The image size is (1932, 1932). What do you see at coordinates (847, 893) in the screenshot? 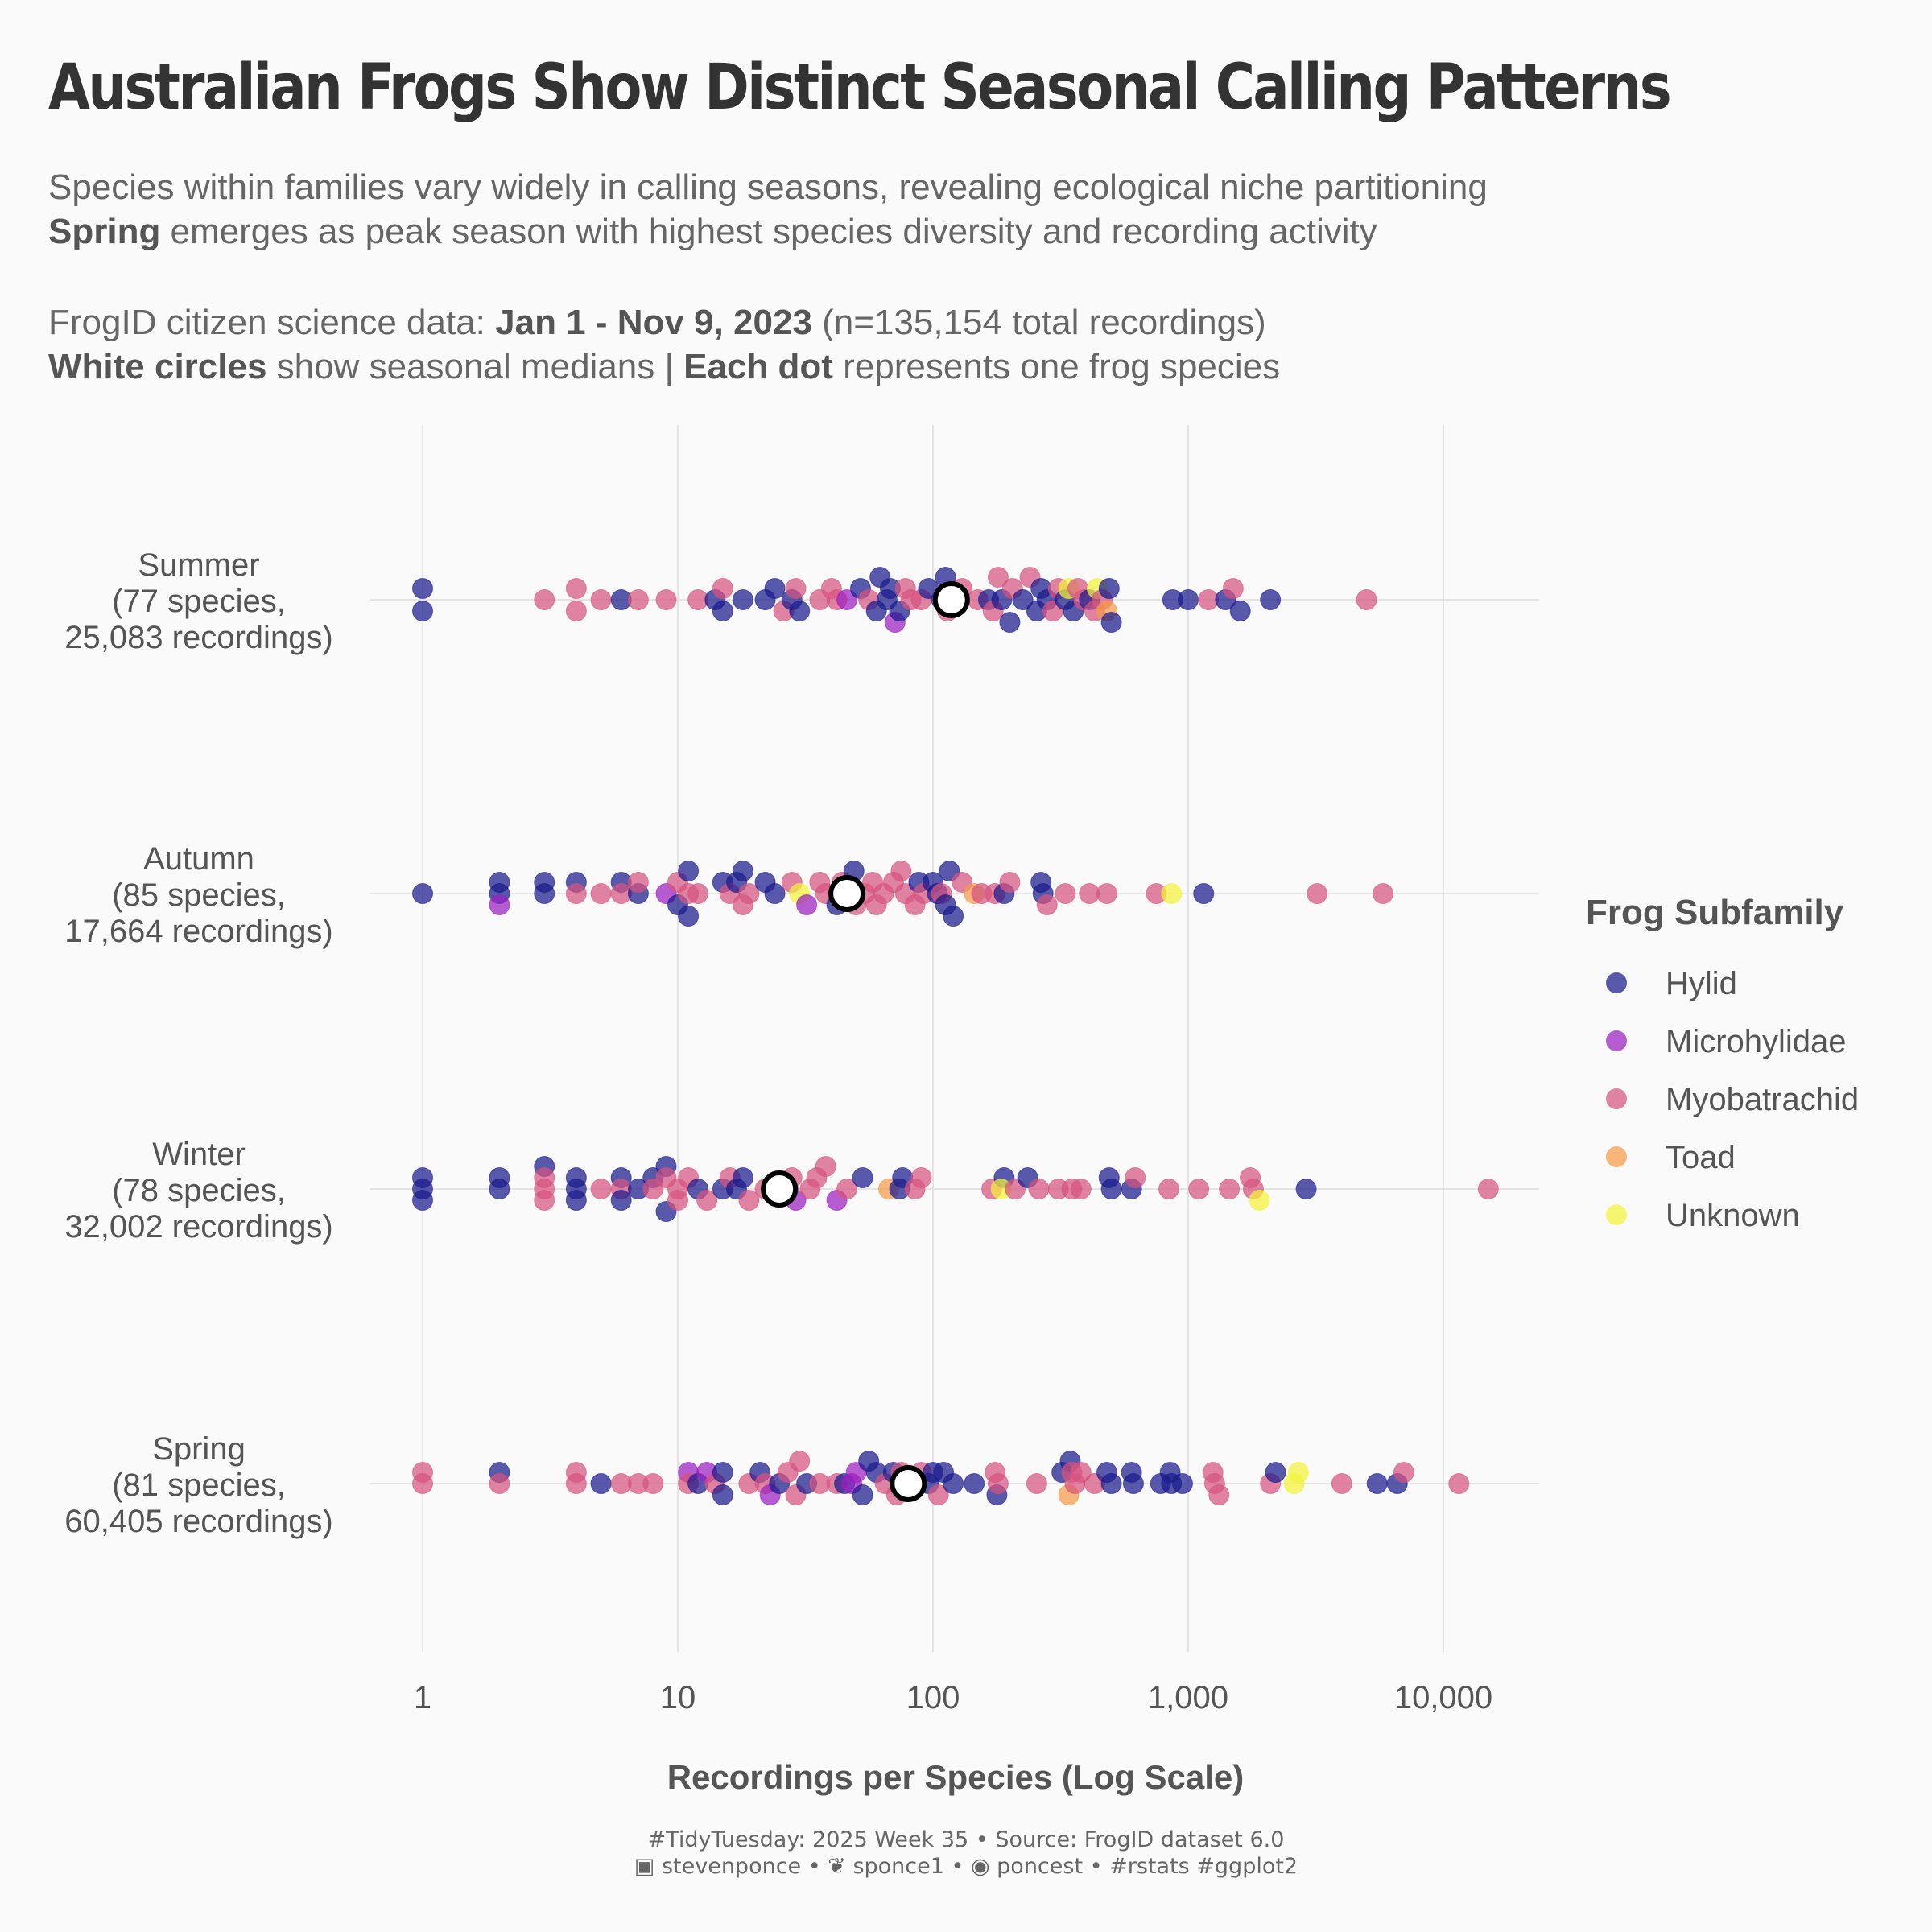
I see `median-marker-autumn` at bounding box center [847, 893].